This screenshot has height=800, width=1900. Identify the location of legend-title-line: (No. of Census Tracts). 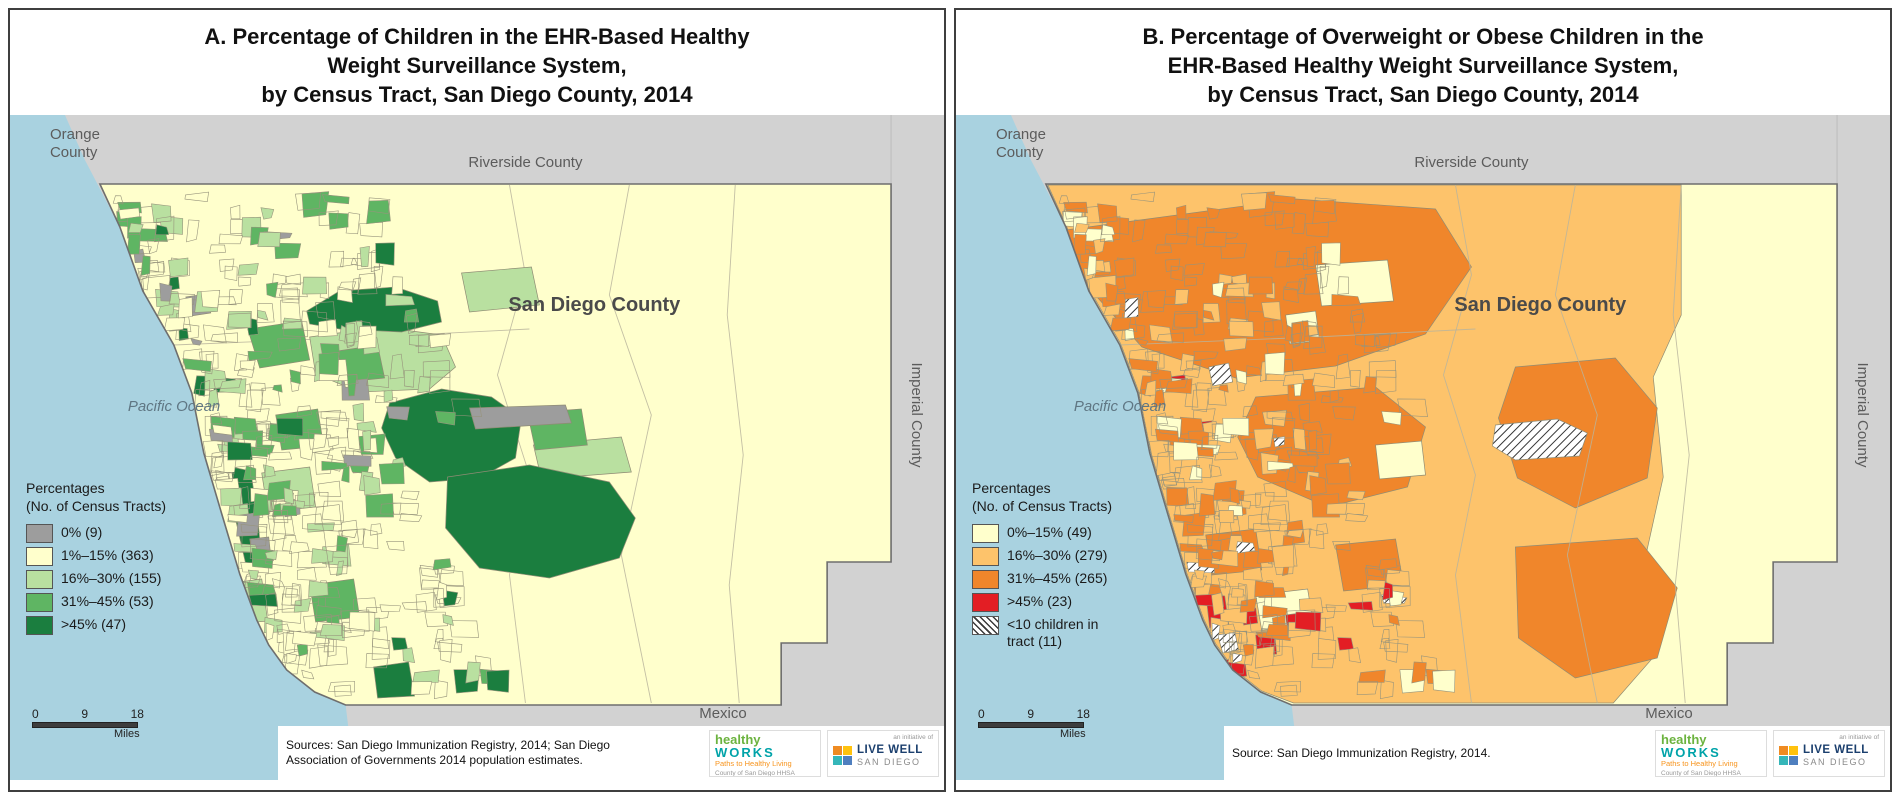
(96, 506).